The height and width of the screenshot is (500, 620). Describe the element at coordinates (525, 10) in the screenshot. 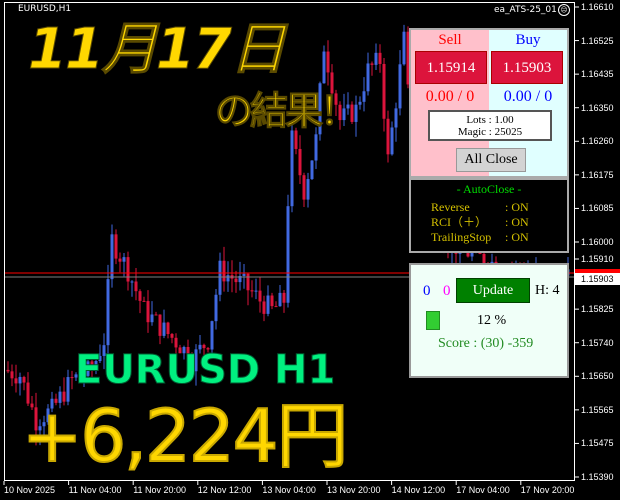

I see `ea-name: ea_ATS-25_01` at that location.